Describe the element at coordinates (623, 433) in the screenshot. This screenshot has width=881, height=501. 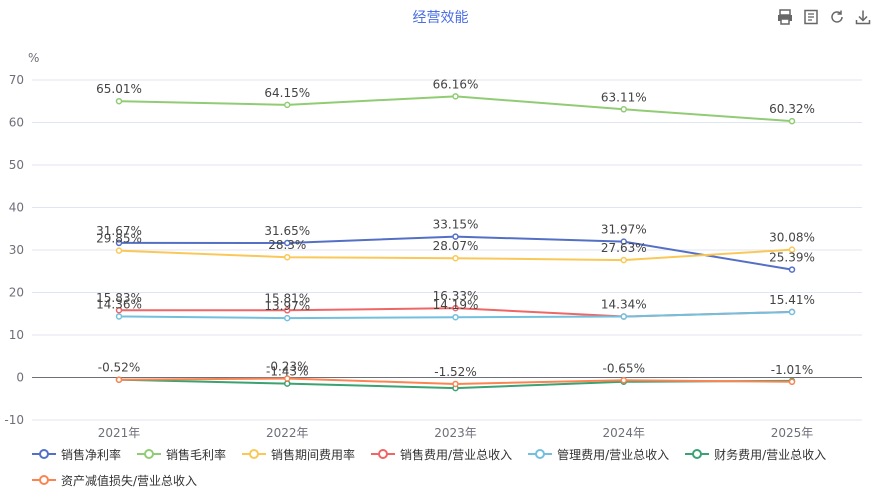
I see `x-tick-label: 2024年` at that location.